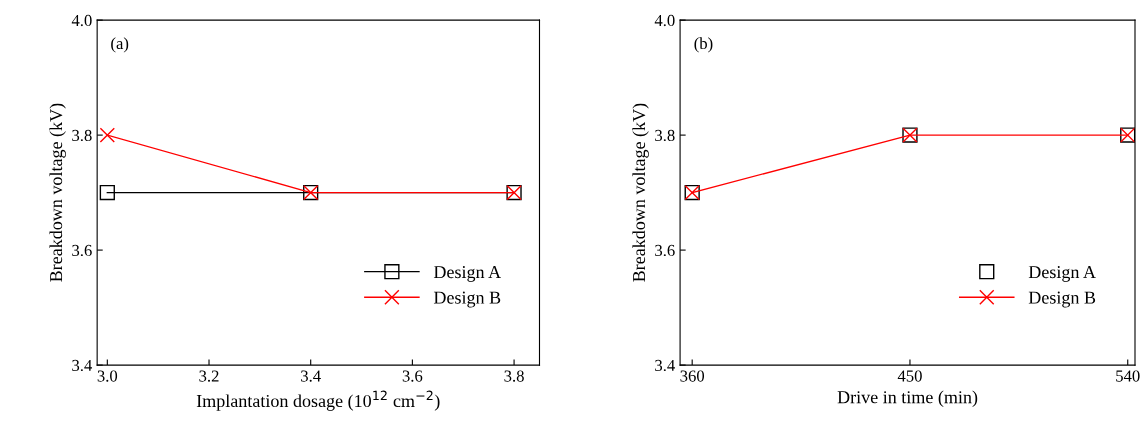 The image size is (1143, 428). Describe the element at coordinates (107, 376) in the screenshot. I see `x-tick-label: 3.0` at that location.